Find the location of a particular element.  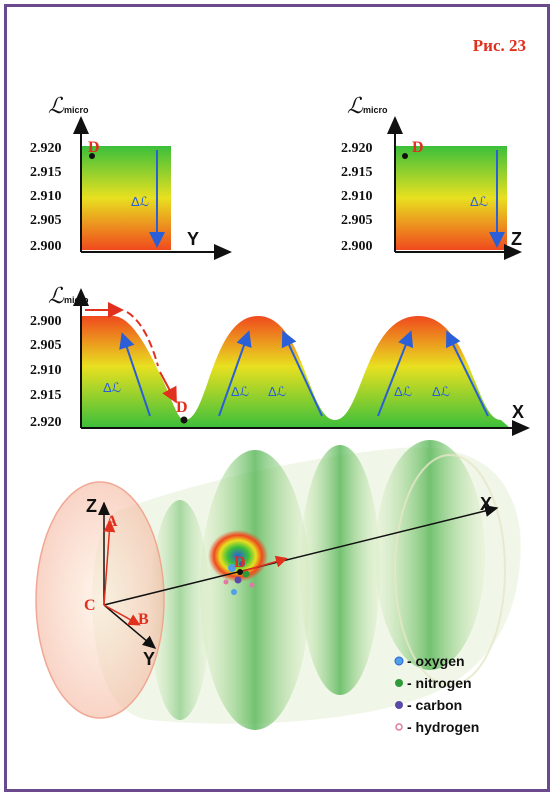

top-left-axis-symbol: ℒ is located at coordinates (56, 105).